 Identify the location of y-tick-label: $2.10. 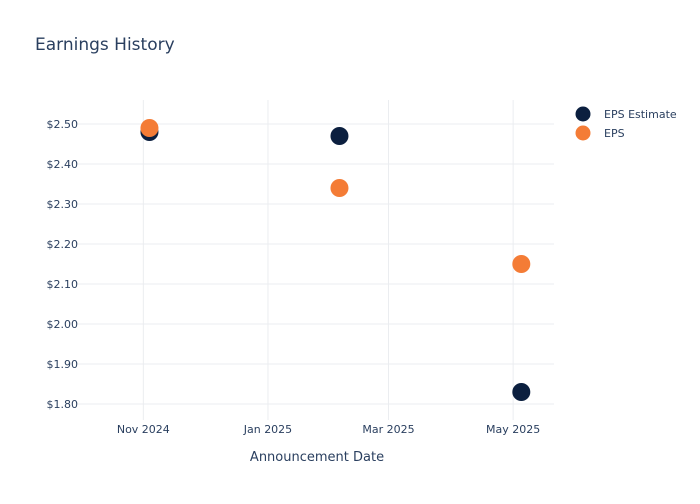
(63, 284).